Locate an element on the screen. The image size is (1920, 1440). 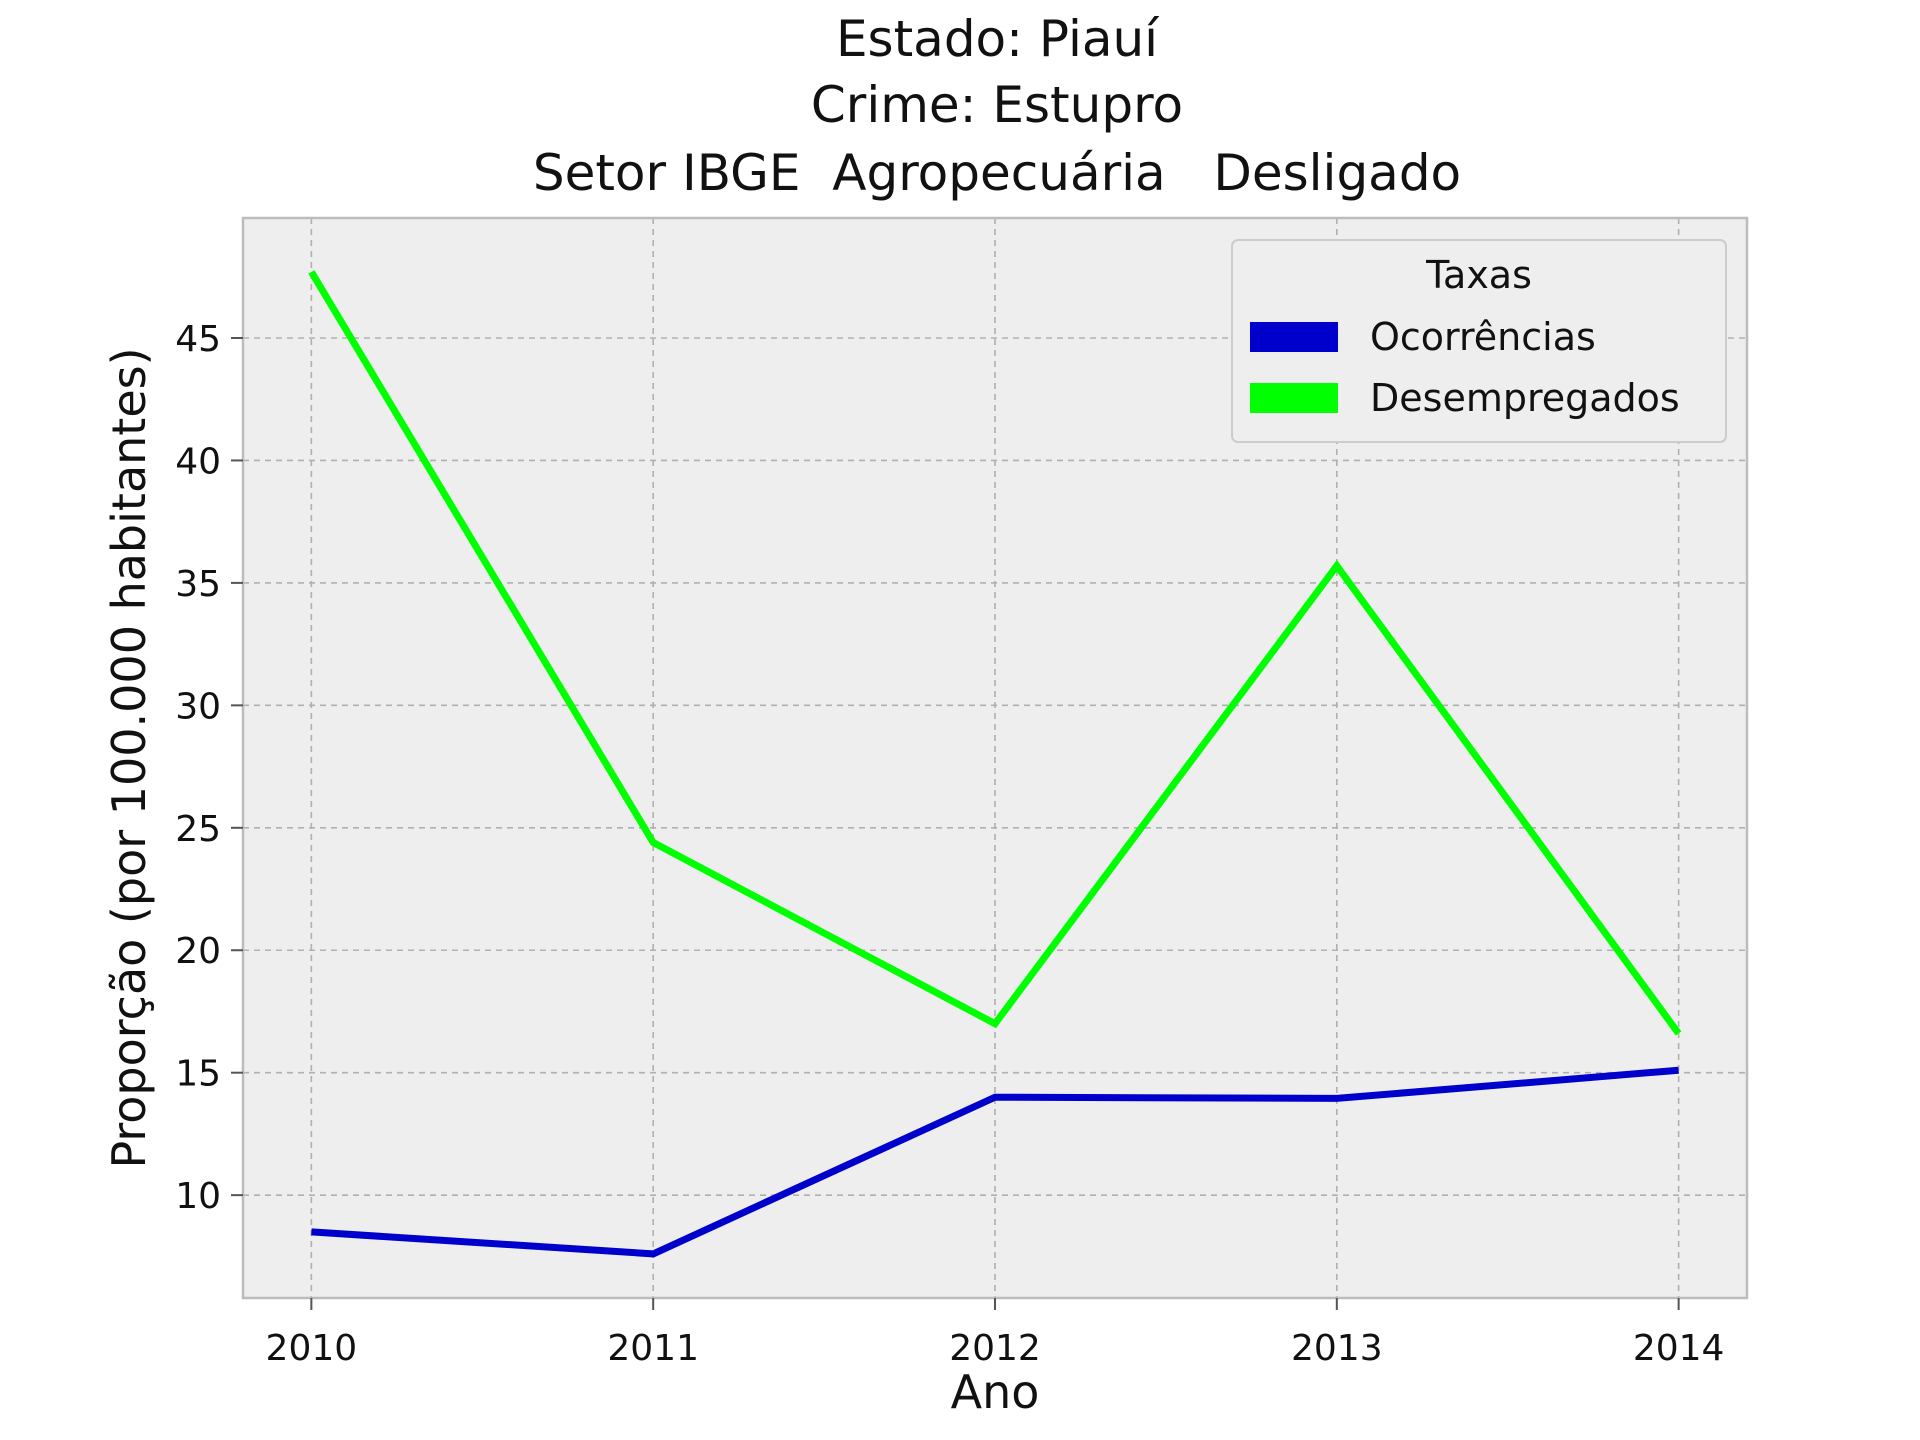
x-axis-label: Ano is located at coordinates (995, 1392).